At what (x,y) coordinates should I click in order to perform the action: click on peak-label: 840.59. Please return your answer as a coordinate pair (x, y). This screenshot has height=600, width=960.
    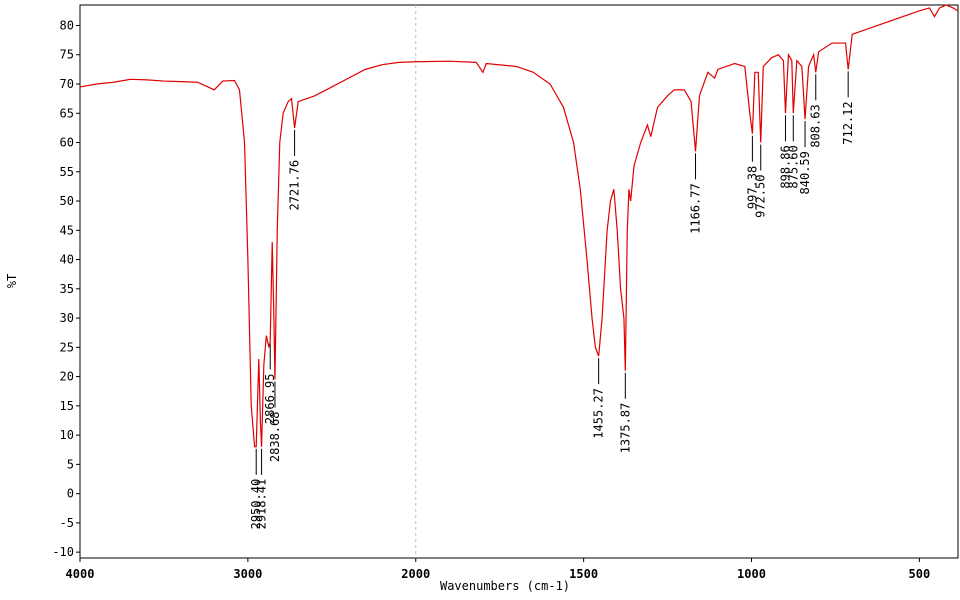
    Looking at the image, I should click on (805, 172).